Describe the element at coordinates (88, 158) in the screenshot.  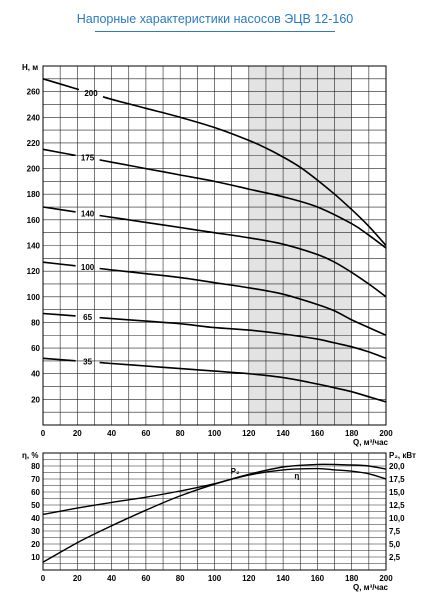
I see `curve-label: 175` at that location.